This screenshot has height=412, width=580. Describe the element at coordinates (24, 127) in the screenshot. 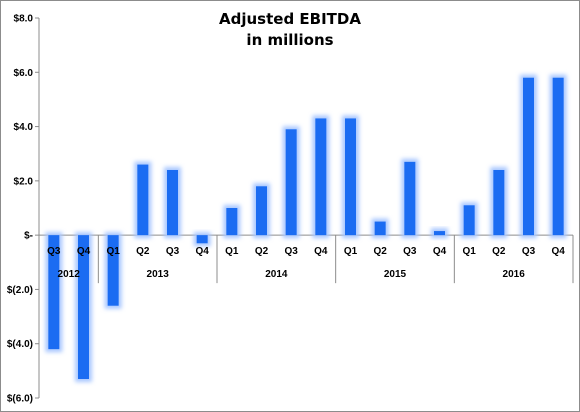

I see `y-tick-label: $4.0` at that location.